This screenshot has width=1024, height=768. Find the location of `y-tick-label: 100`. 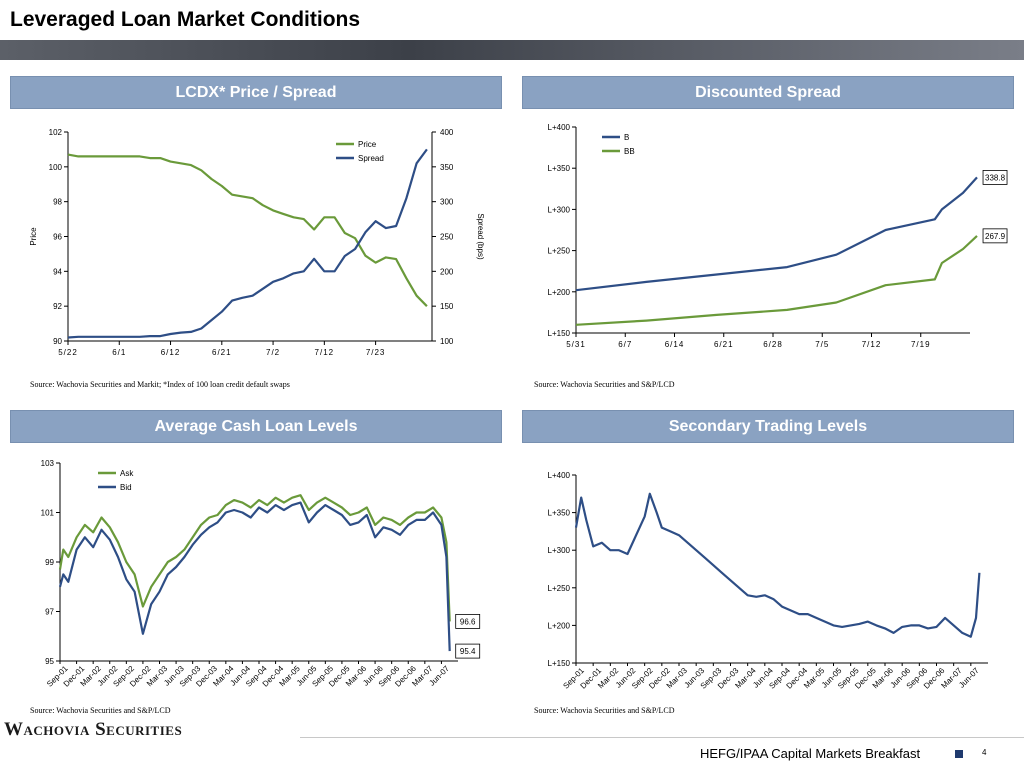

y-tick-label: 100 is located at coordinates (56, 167).